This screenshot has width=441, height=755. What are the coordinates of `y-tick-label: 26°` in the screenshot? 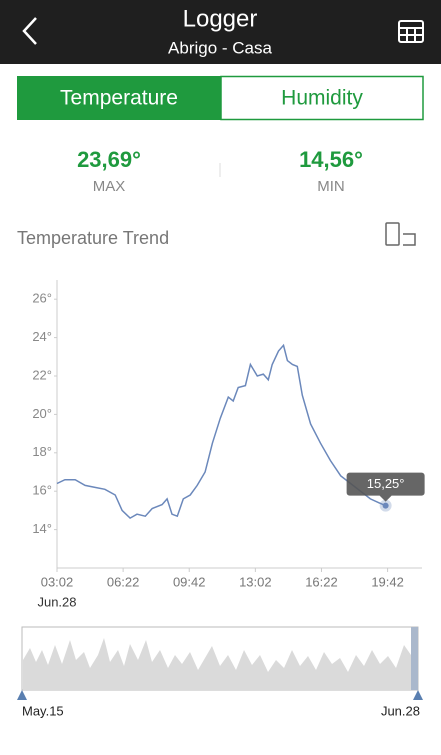 It's located at (42, 298).